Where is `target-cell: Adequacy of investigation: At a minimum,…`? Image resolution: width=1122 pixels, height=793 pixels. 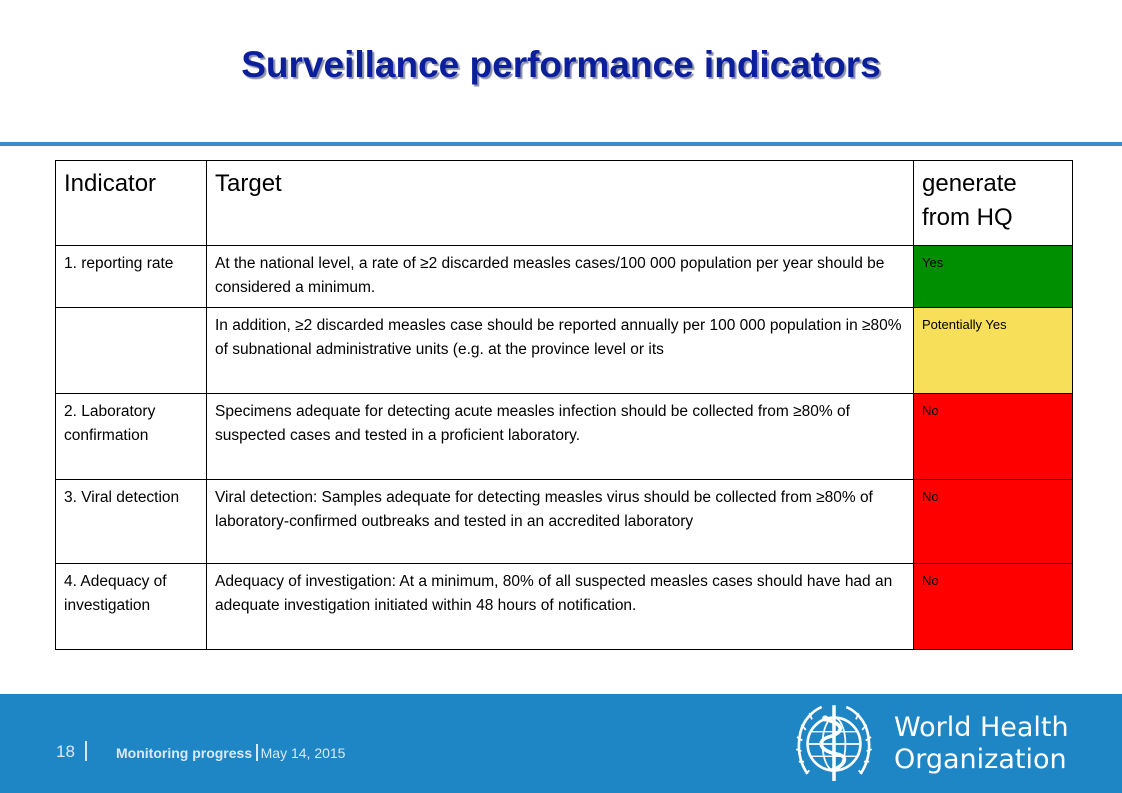
target-cell: Adequacy of investigation: At a minimum,… is located at coordinates (560, 606).